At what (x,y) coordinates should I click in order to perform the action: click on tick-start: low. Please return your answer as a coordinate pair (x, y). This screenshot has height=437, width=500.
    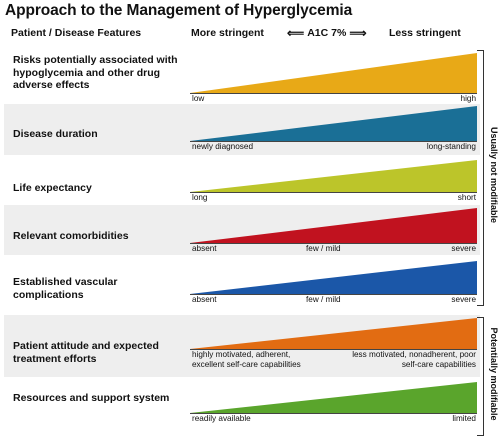
    Looking at the image, I should click on (198, 98).